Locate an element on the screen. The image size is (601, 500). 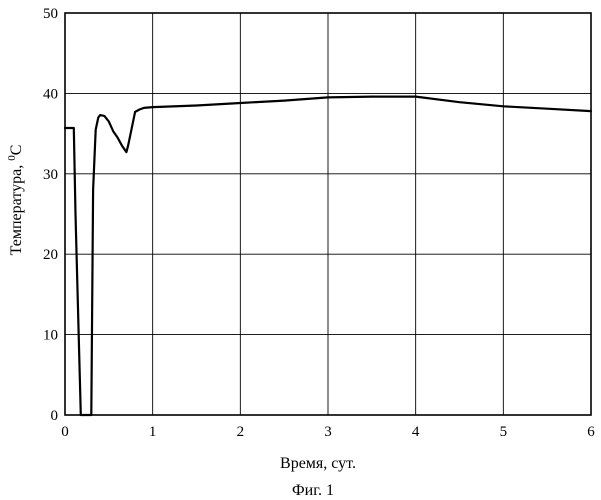
y-axis-title: Температура, 0C is located at coordinates (15, 200).